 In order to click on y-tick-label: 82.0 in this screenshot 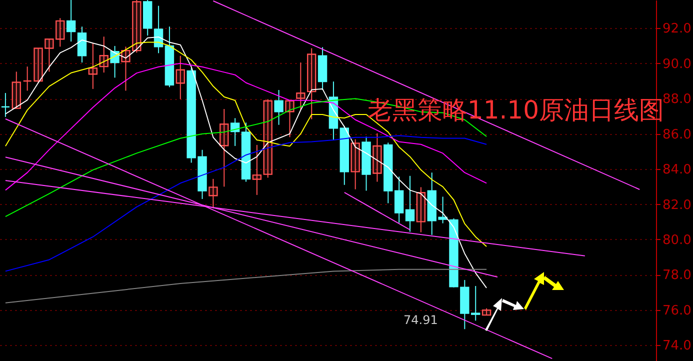, I will do `click(677, 205)`.